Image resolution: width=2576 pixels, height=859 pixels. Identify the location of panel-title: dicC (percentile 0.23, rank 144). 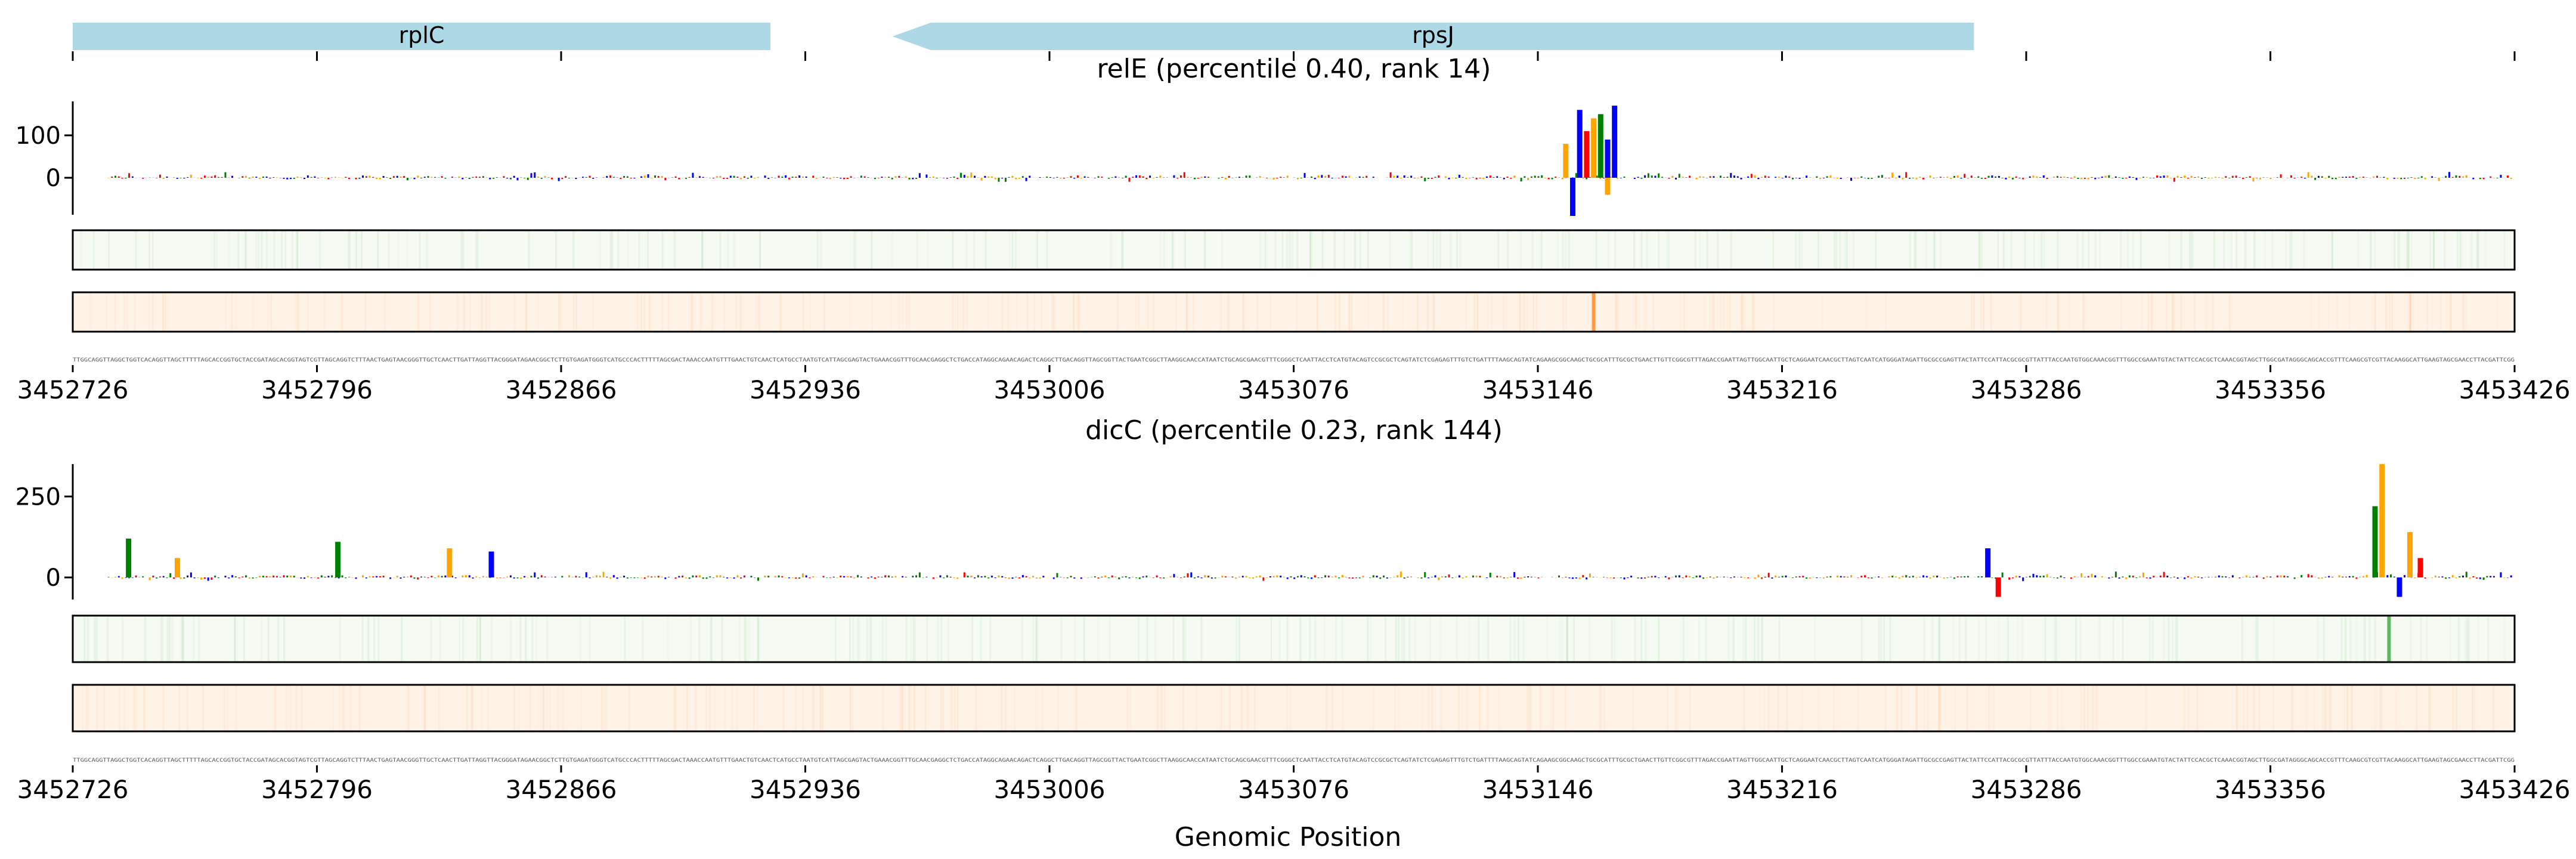
(1294, 430).